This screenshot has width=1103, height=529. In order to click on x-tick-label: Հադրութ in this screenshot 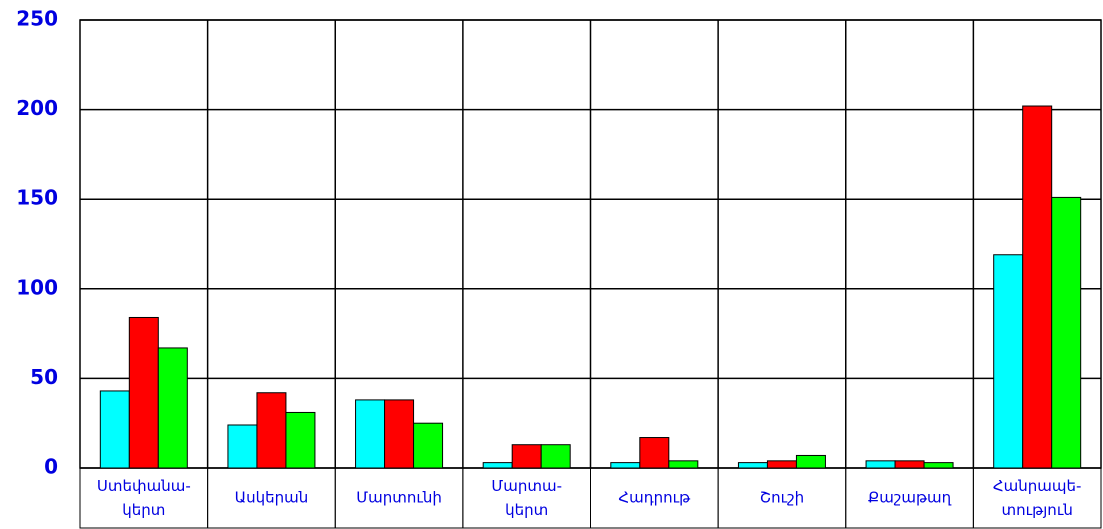, I will do `click(654, 498)`.